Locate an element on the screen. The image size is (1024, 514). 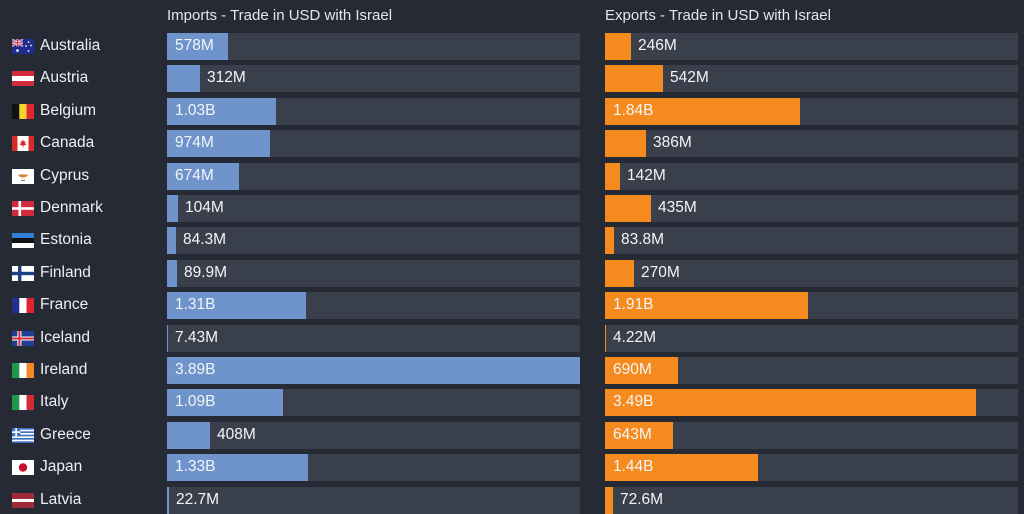
imports-bar-track: 312M is located at coordinates (373, 79).